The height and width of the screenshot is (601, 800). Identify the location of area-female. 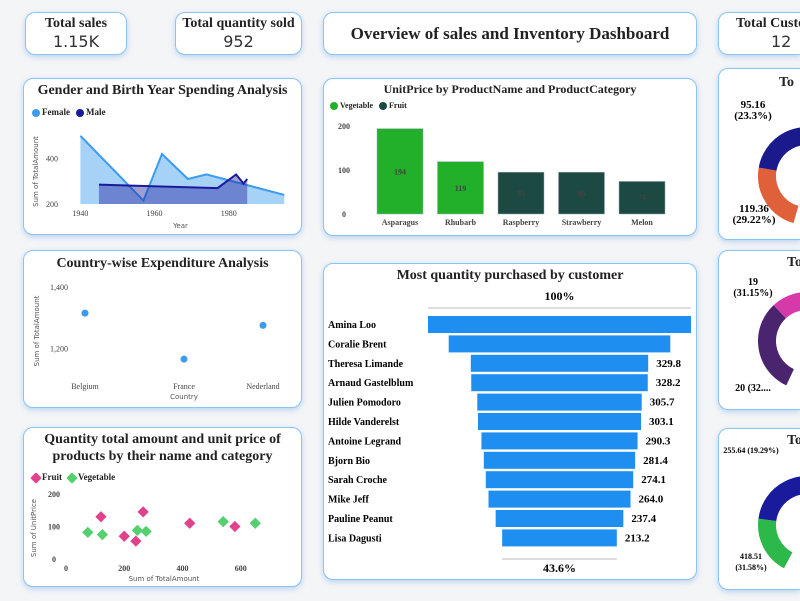
(182, 169).